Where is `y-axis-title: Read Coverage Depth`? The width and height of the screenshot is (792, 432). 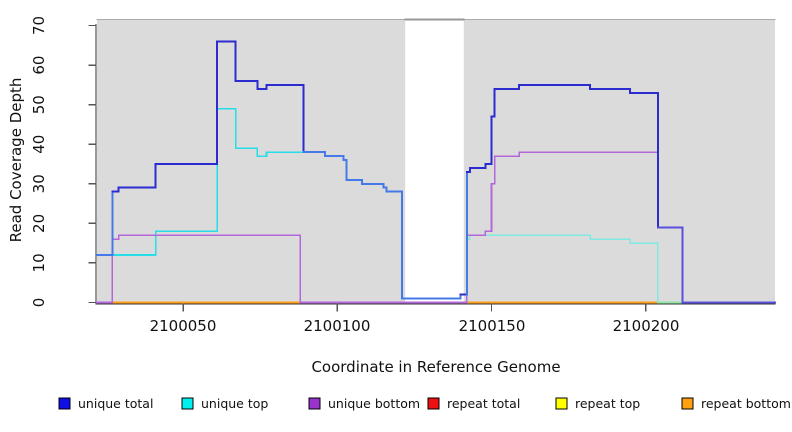
y-axis-title: Read Coverage Depth is located at coordinates (16, 160).